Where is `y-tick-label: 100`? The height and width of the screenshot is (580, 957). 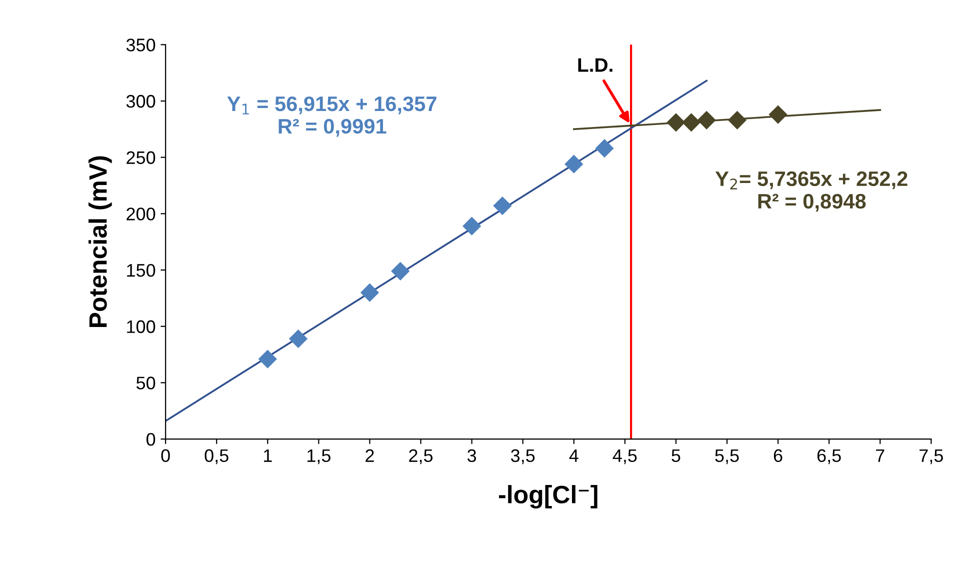
y-tick-label: 100 is located at coordinates (141, 327).